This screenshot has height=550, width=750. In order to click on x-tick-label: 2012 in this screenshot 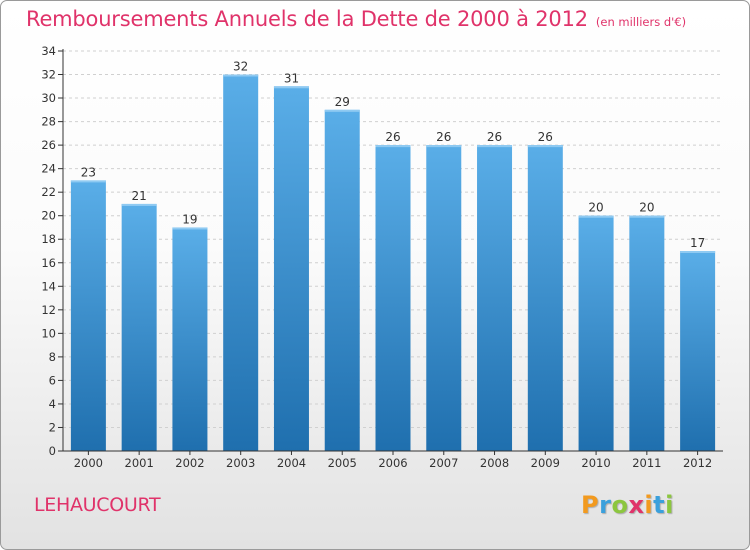, I will do `click(697, 463)`.